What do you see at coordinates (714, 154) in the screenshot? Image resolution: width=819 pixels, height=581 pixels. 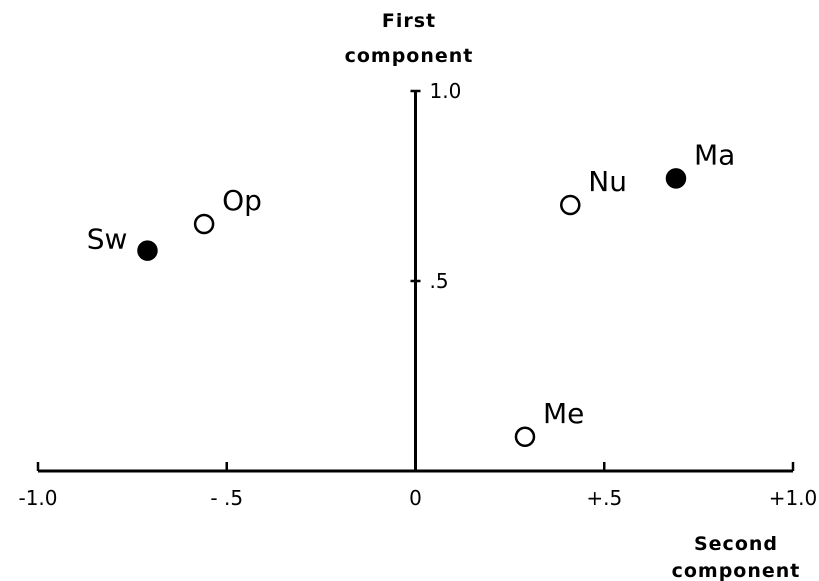 I see `point-label: Ma` at bounding box center [714, 154].